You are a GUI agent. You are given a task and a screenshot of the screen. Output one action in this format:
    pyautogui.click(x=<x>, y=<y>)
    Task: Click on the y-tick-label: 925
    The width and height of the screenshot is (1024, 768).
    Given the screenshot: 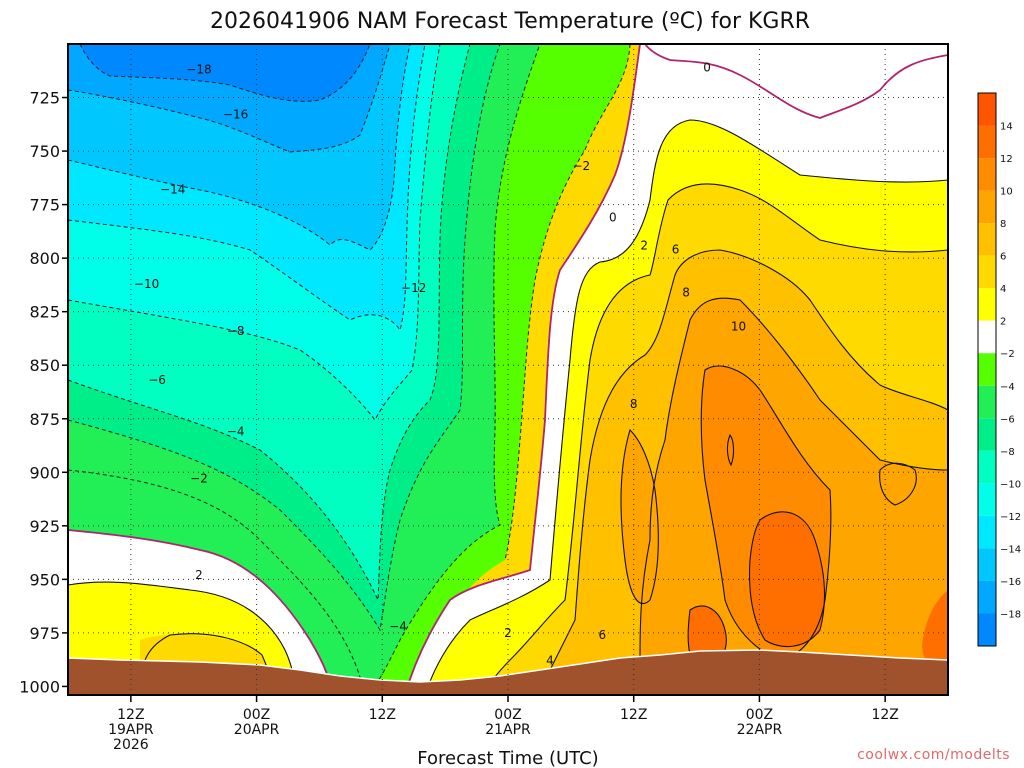 What is the action you would take?
    pyautogui.click(x=44, y=526)
    